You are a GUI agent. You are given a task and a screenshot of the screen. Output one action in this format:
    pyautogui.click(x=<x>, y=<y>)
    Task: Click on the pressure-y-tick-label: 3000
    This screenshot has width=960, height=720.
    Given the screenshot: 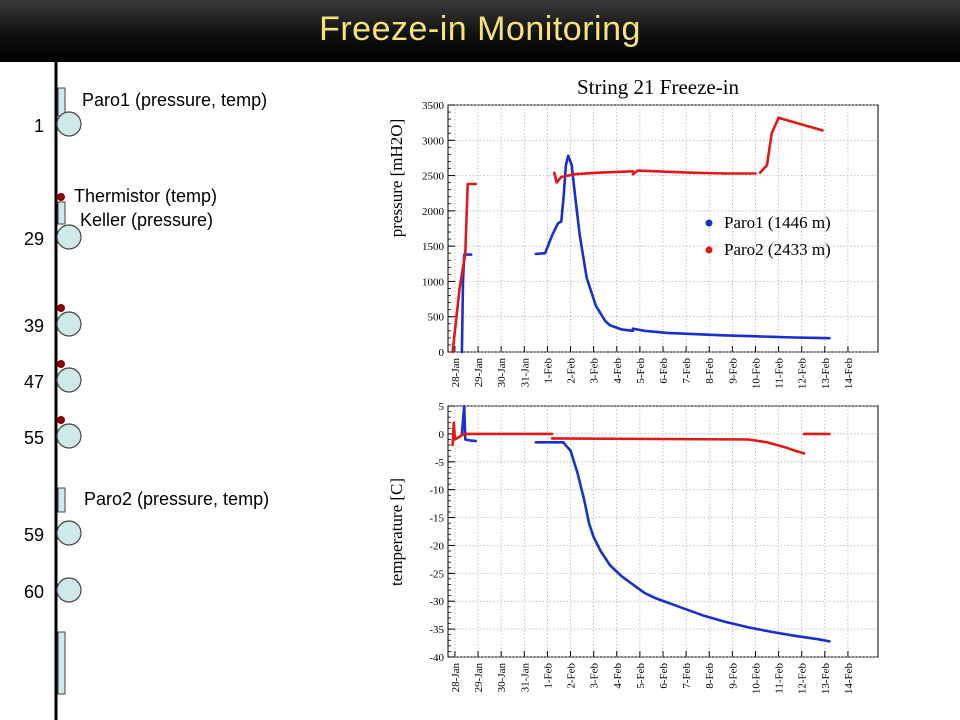 What is the action you would take?
    pyautogui.click(x=433, y=141)
    